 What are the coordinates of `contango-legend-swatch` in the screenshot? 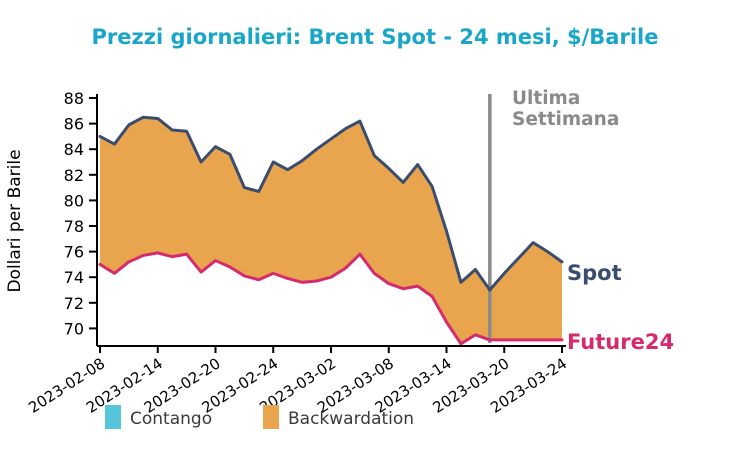 It's located at (113, 417).